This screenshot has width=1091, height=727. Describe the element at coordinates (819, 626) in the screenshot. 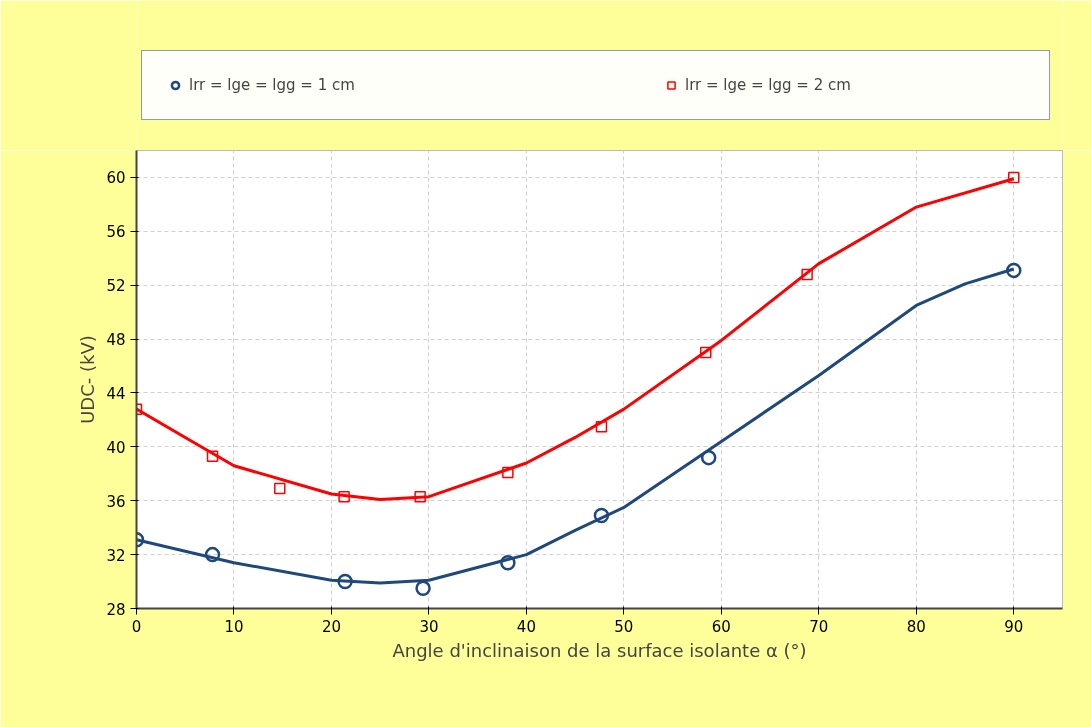

I see `x-tick-label: 70` at that location.